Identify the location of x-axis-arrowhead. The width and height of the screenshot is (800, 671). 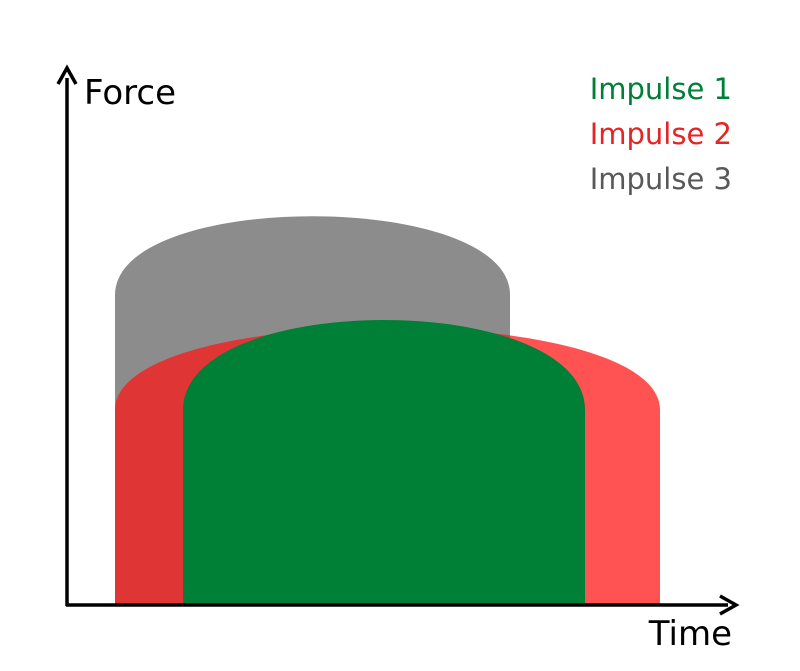
(729, 605).